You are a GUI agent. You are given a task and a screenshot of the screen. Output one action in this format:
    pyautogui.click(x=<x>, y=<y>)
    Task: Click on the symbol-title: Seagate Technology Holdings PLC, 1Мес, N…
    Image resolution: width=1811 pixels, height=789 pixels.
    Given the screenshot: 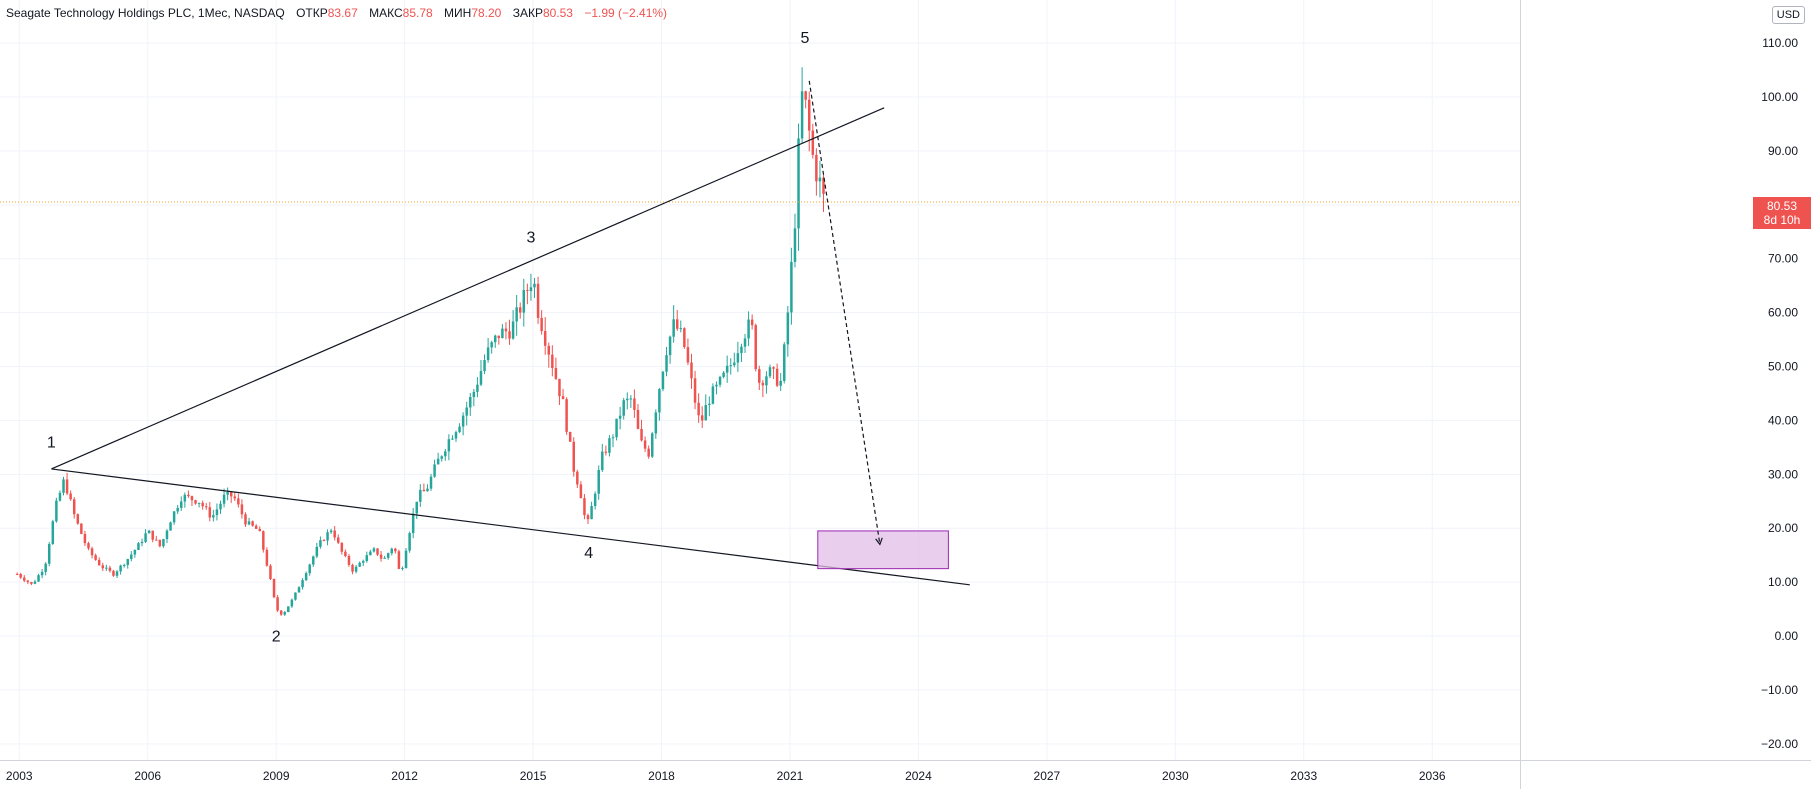 What is the action you would take?
    pyautogui.click(x=145, y=13)
    